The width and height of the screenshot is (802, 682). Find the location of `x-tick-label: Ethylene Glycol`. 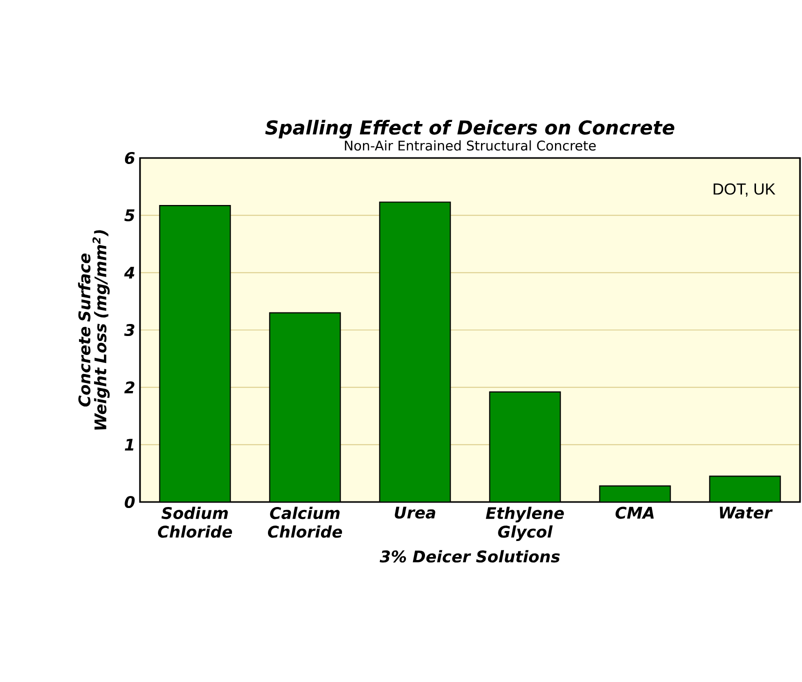

x-tick-label: Ethylene Glycol is located at coordinates (525, 523).